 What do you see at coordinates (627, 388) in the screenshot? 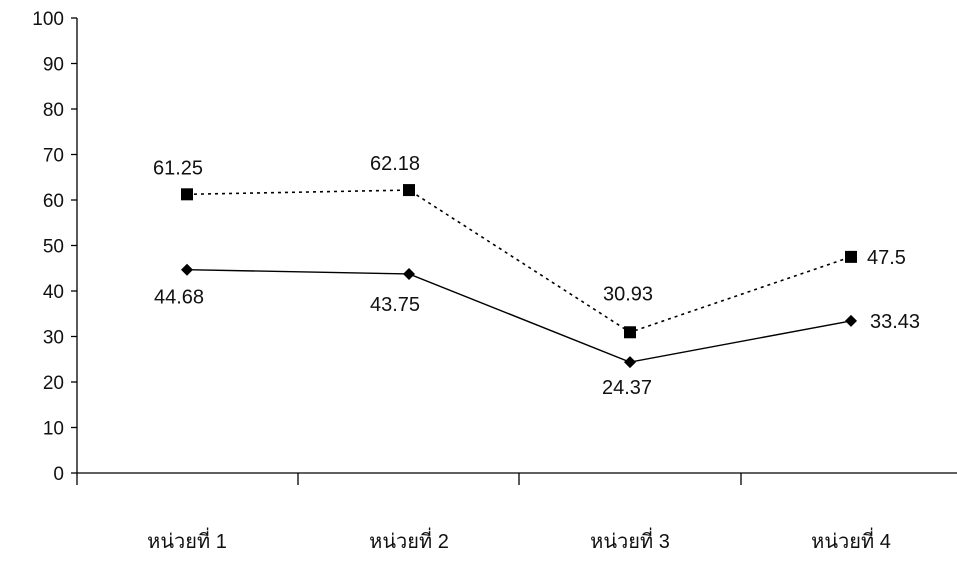
I see `data-label: 24.37` at bounding box center [627, 388].